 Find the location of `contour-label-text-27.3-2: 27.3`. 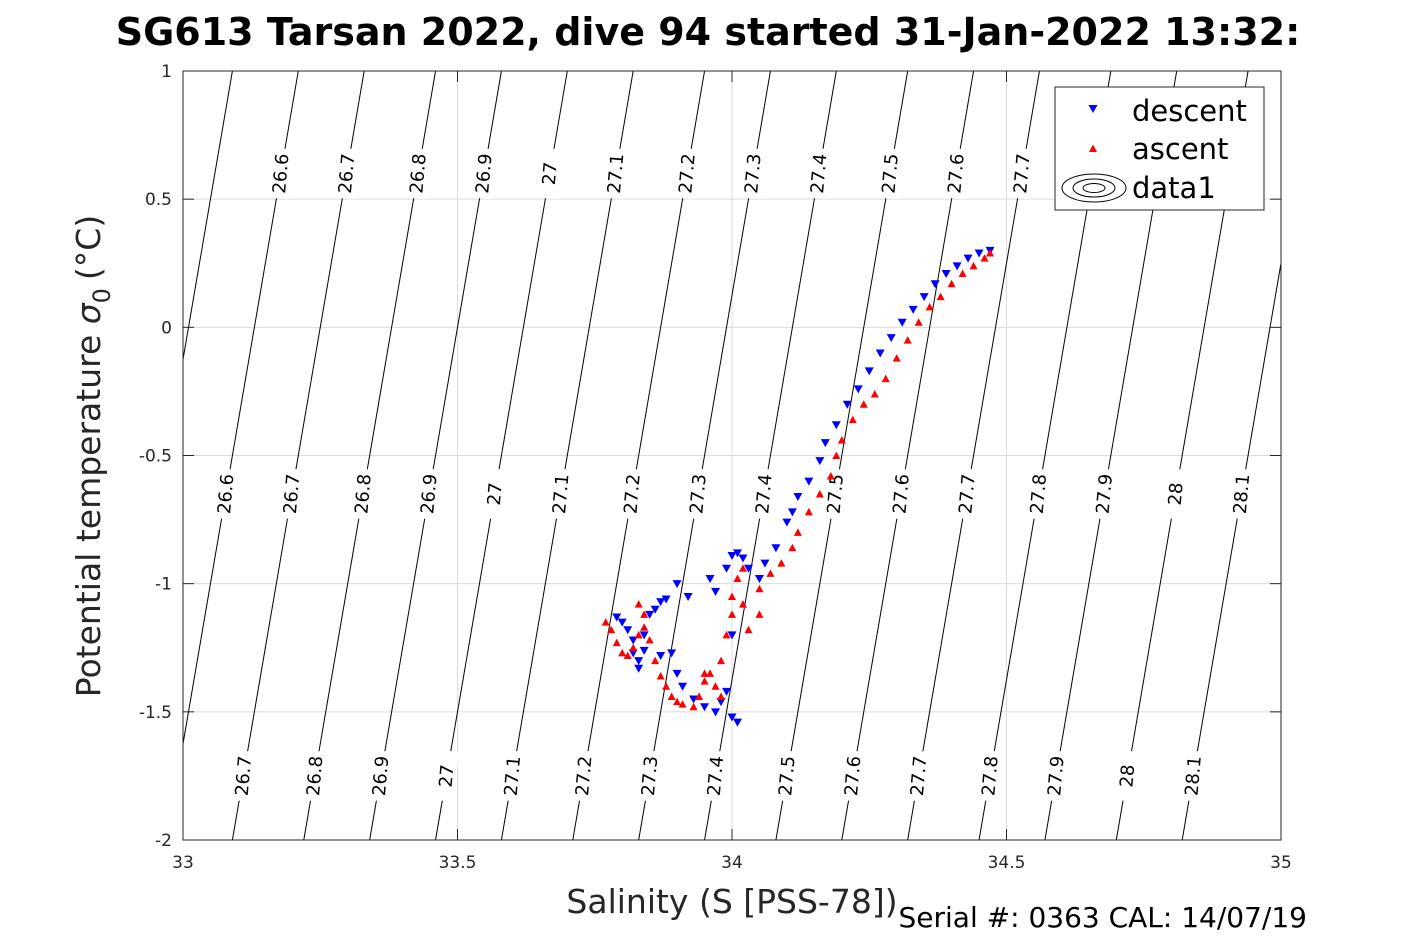

contour-label-text-27.3-2: 27.3 is located at coordinates (650, 776).